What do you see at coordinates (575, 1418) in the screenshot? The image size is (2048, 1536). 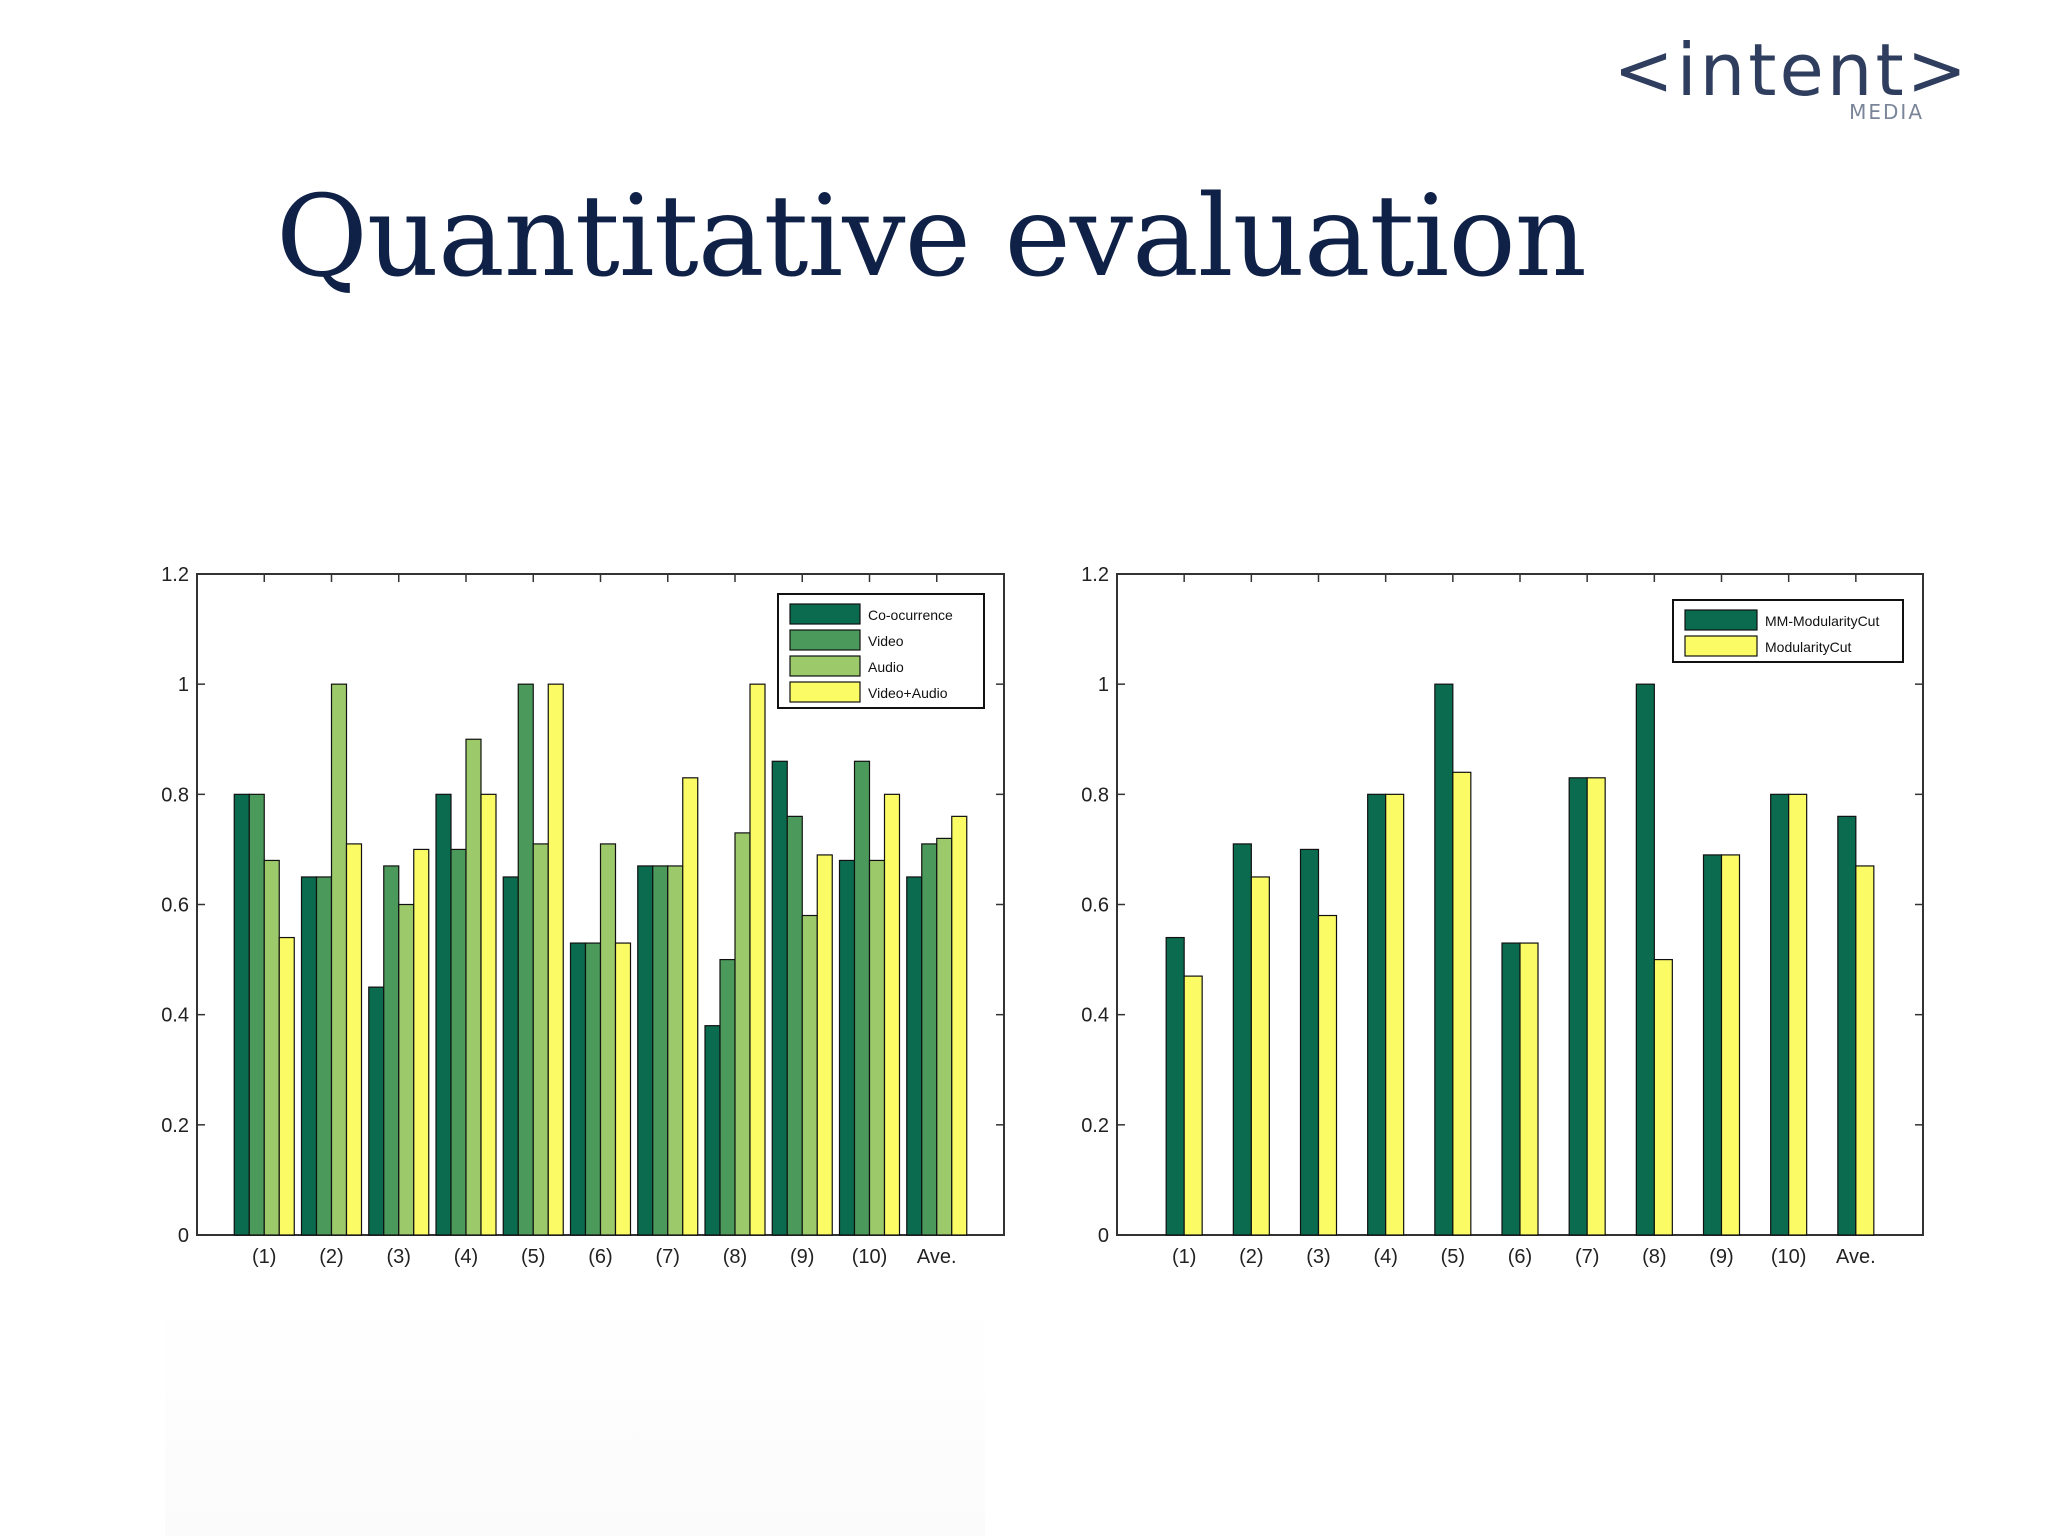 I see `background-panel` at bounding box center [575, 1418].